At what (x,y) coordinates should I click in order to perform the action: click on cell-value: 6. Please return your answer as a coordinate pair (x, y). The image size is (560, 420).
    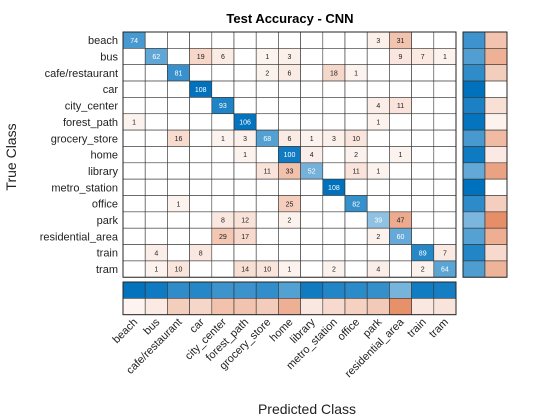
    Looking at the image, I should click on (290, 73).